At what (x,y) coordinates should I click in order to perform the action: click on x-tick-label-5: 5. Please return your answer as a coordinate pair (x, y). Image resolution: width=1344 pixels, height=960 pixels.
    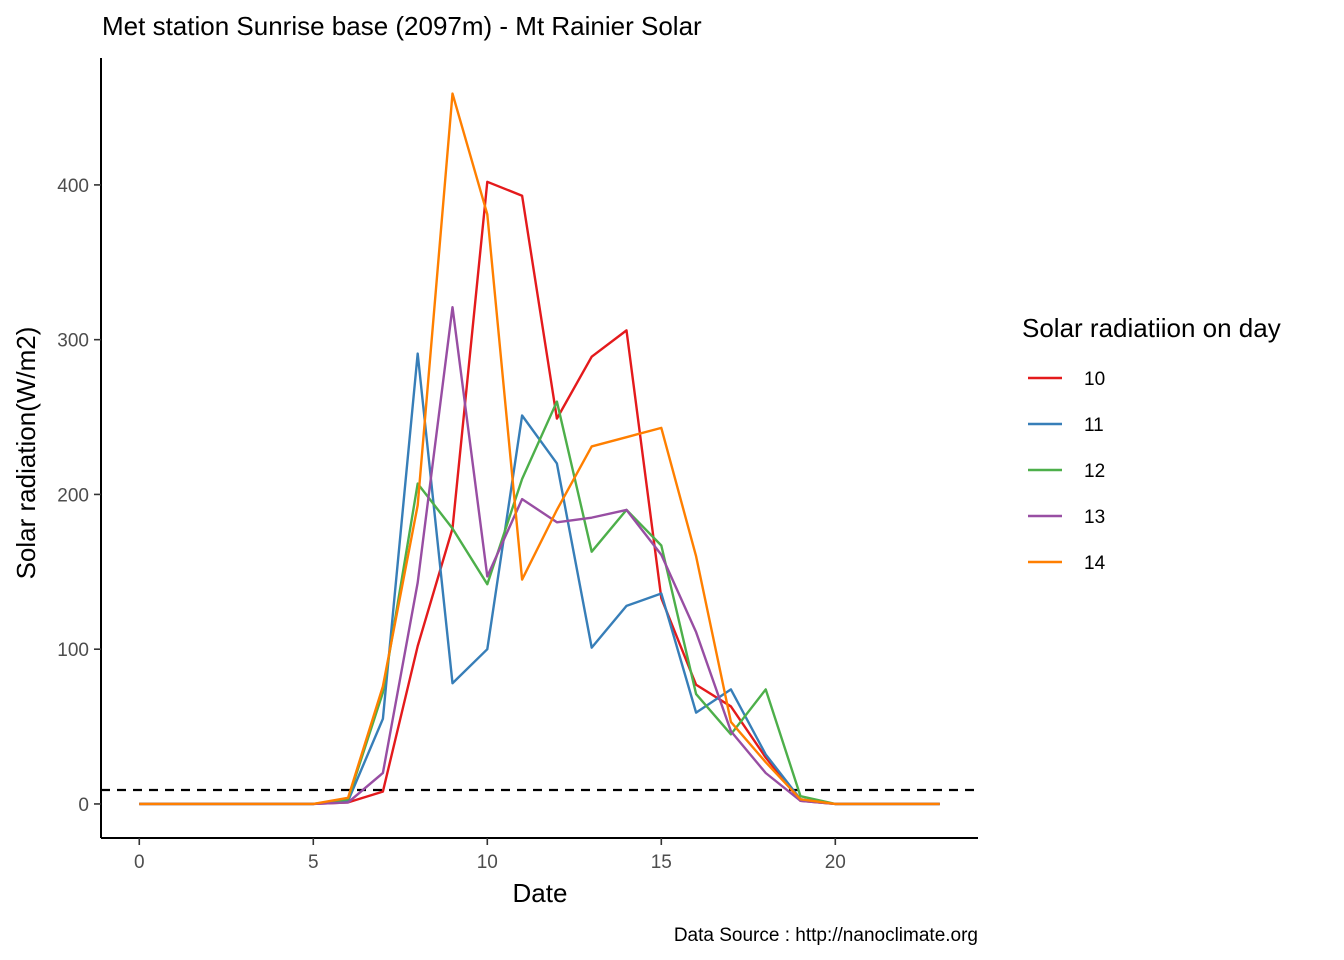
    Looking at the image, I should click on (313, 862).